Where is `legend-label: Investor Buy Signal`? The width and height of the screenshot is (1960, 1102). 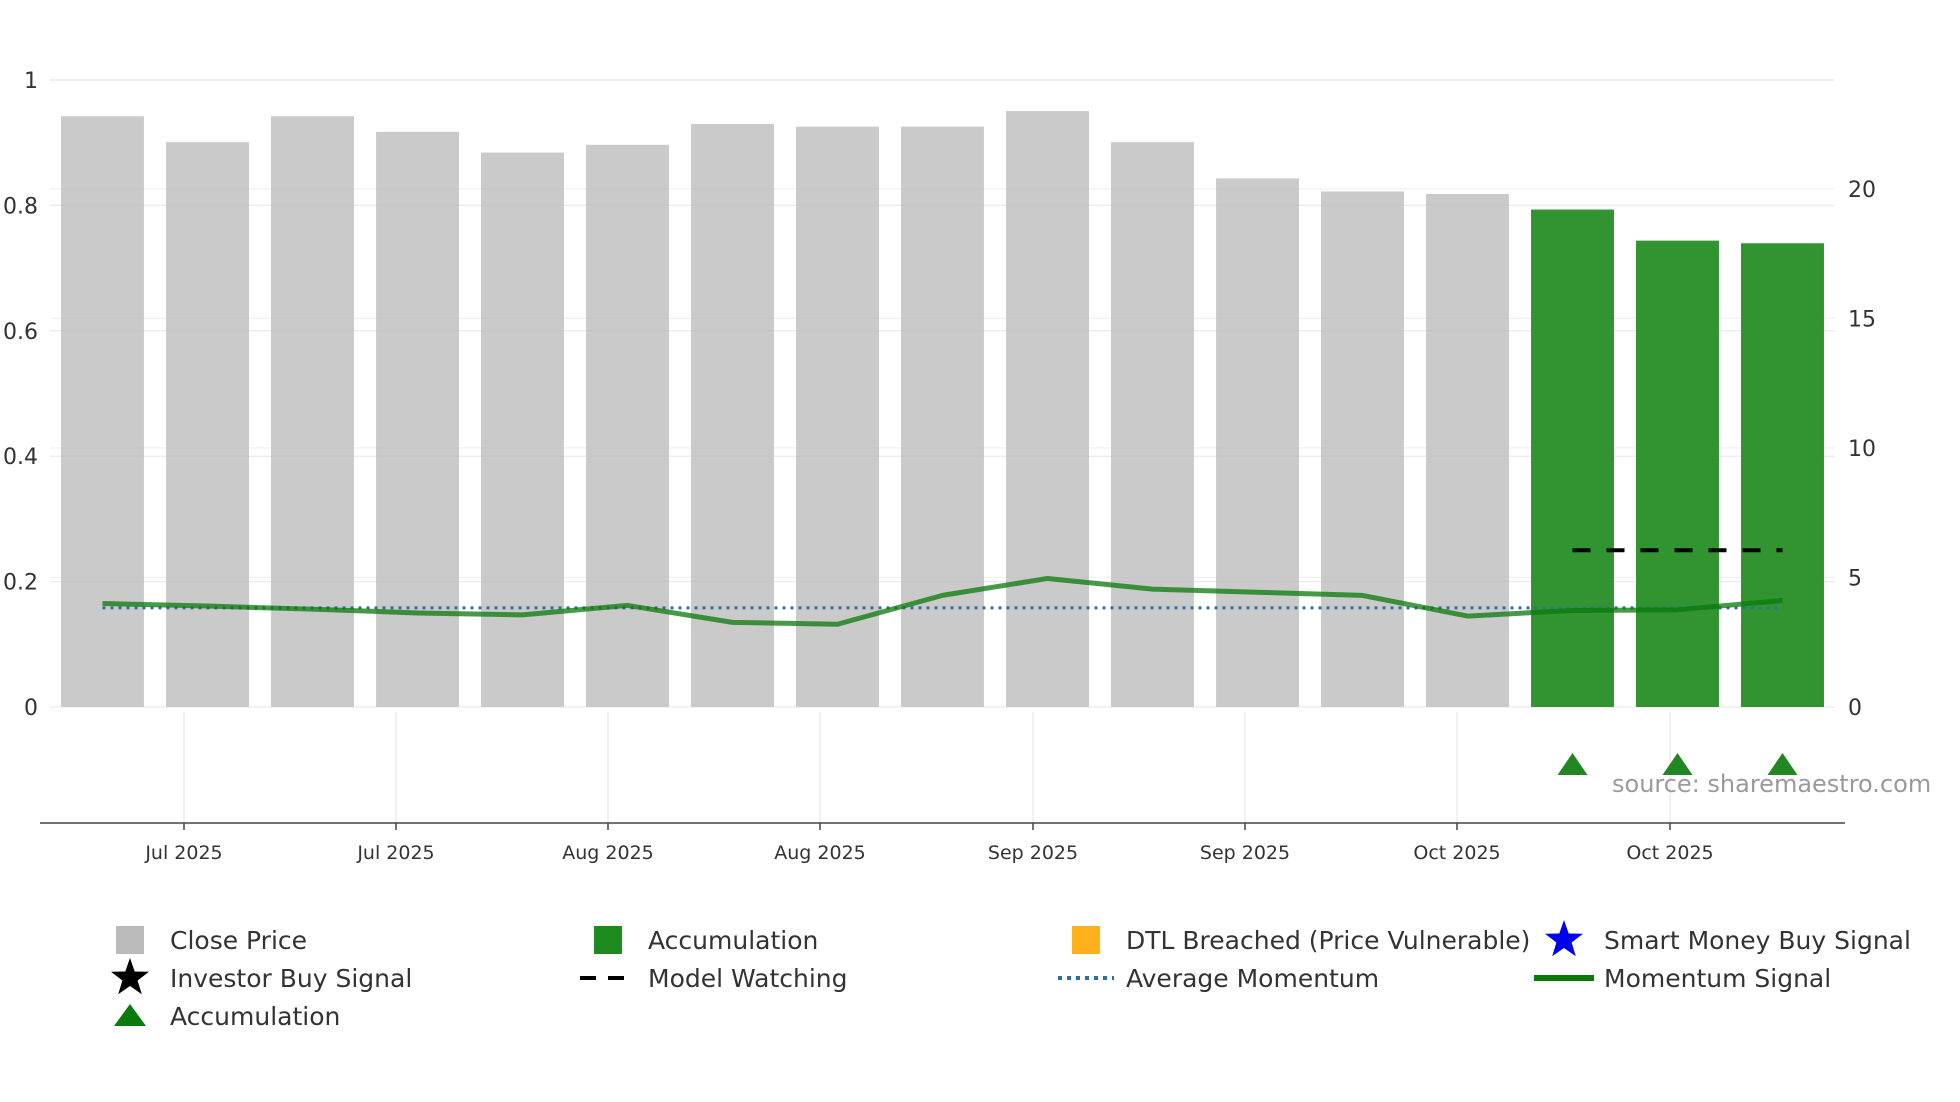
legend-label: Investor Buy Signal is located at coordinates (291, 978).